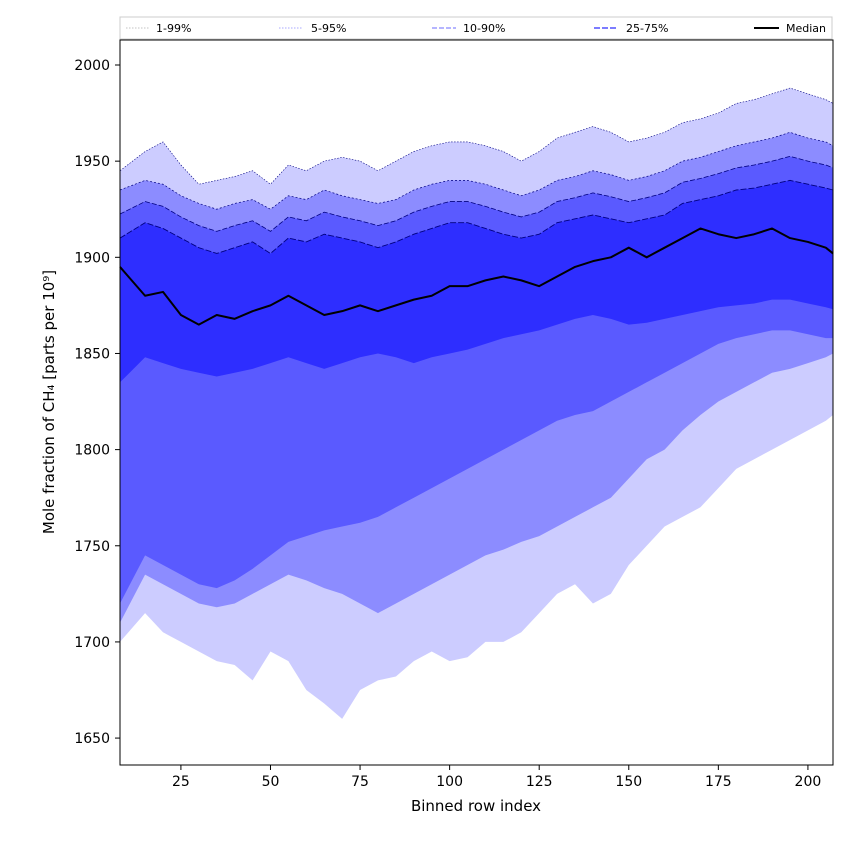 Image resolution: width=850 pixels, height=850 pixels. I want to click on x-tick-label: 100, so click(449, 782).